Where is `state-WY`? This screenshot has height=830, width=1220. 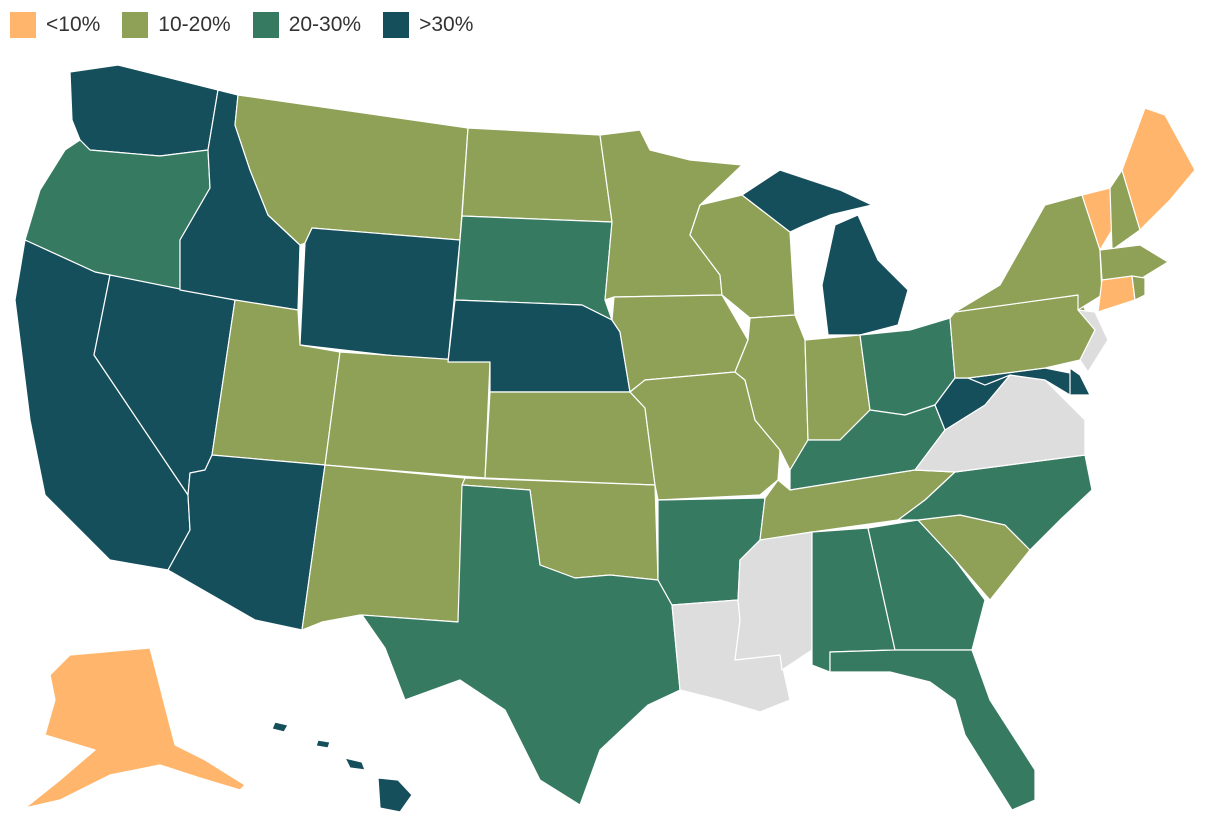
state-WY is located at coordinates (380, 295).